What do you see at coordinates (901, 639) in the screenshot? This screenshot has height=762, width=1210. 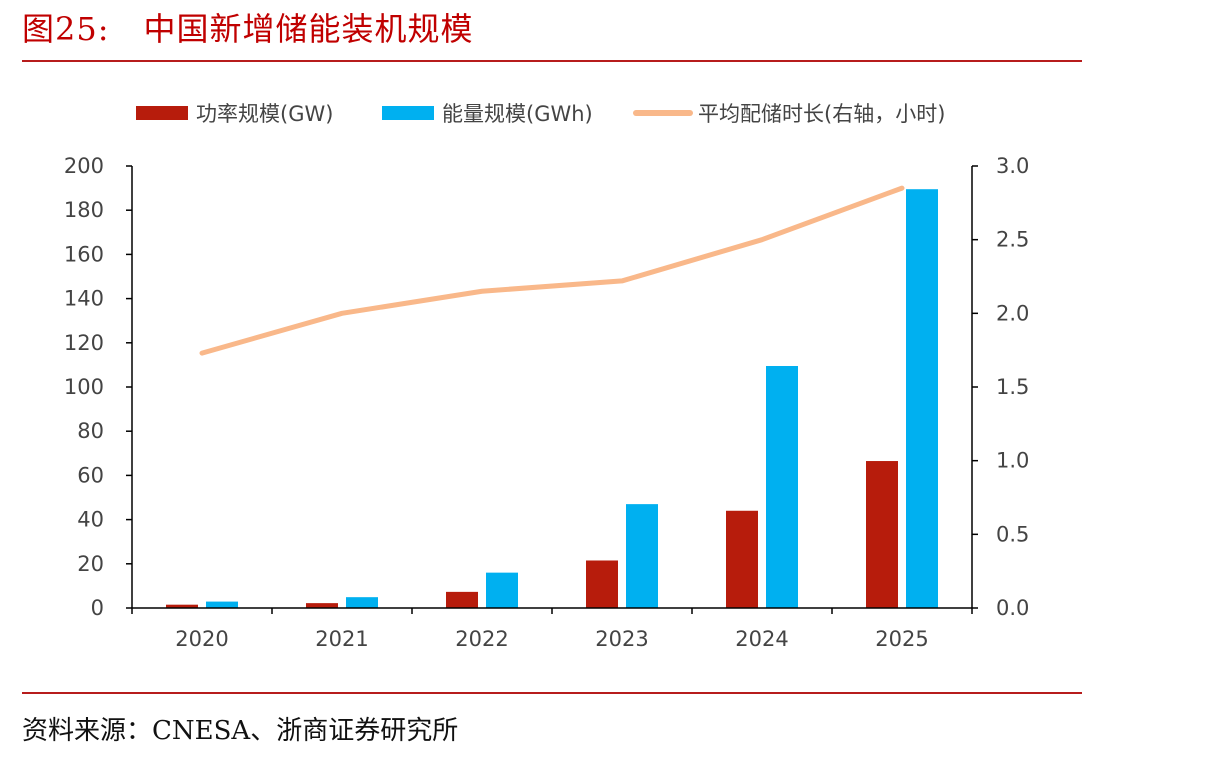 I see `x-tick-label-2025: 2025` at bounding box center [901, 639].